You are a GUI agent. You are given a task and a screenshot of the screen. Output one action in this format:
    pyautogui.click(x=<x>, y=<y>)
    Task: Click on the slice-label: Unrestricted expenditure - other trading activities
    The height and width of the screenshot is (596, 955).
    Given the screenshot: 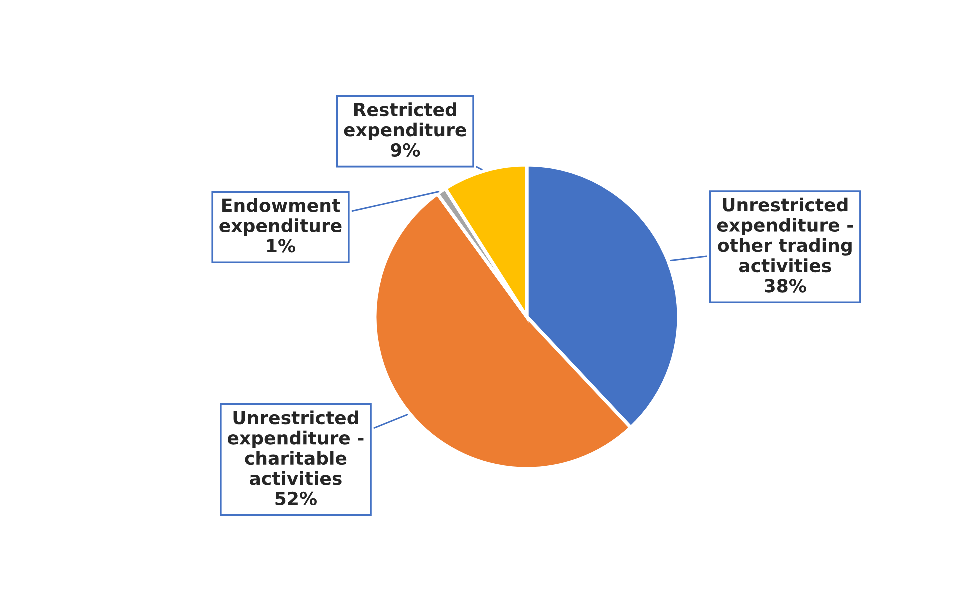 What is the action you would take?
    pyautogui.click(x=785, y=235)
    